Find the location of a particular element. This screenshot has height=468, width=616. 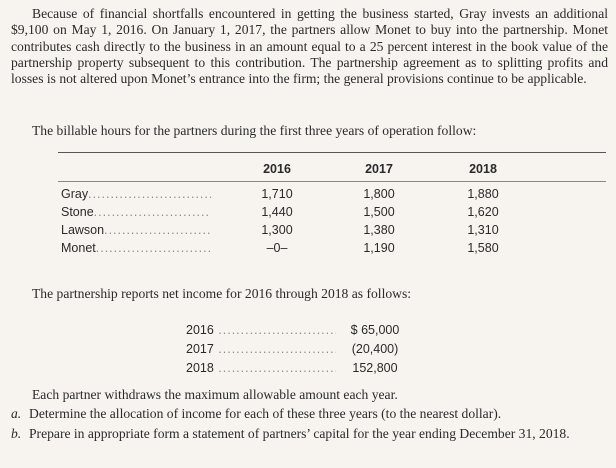

hours-cell: 1,300 is located at coordinates (277, 230).